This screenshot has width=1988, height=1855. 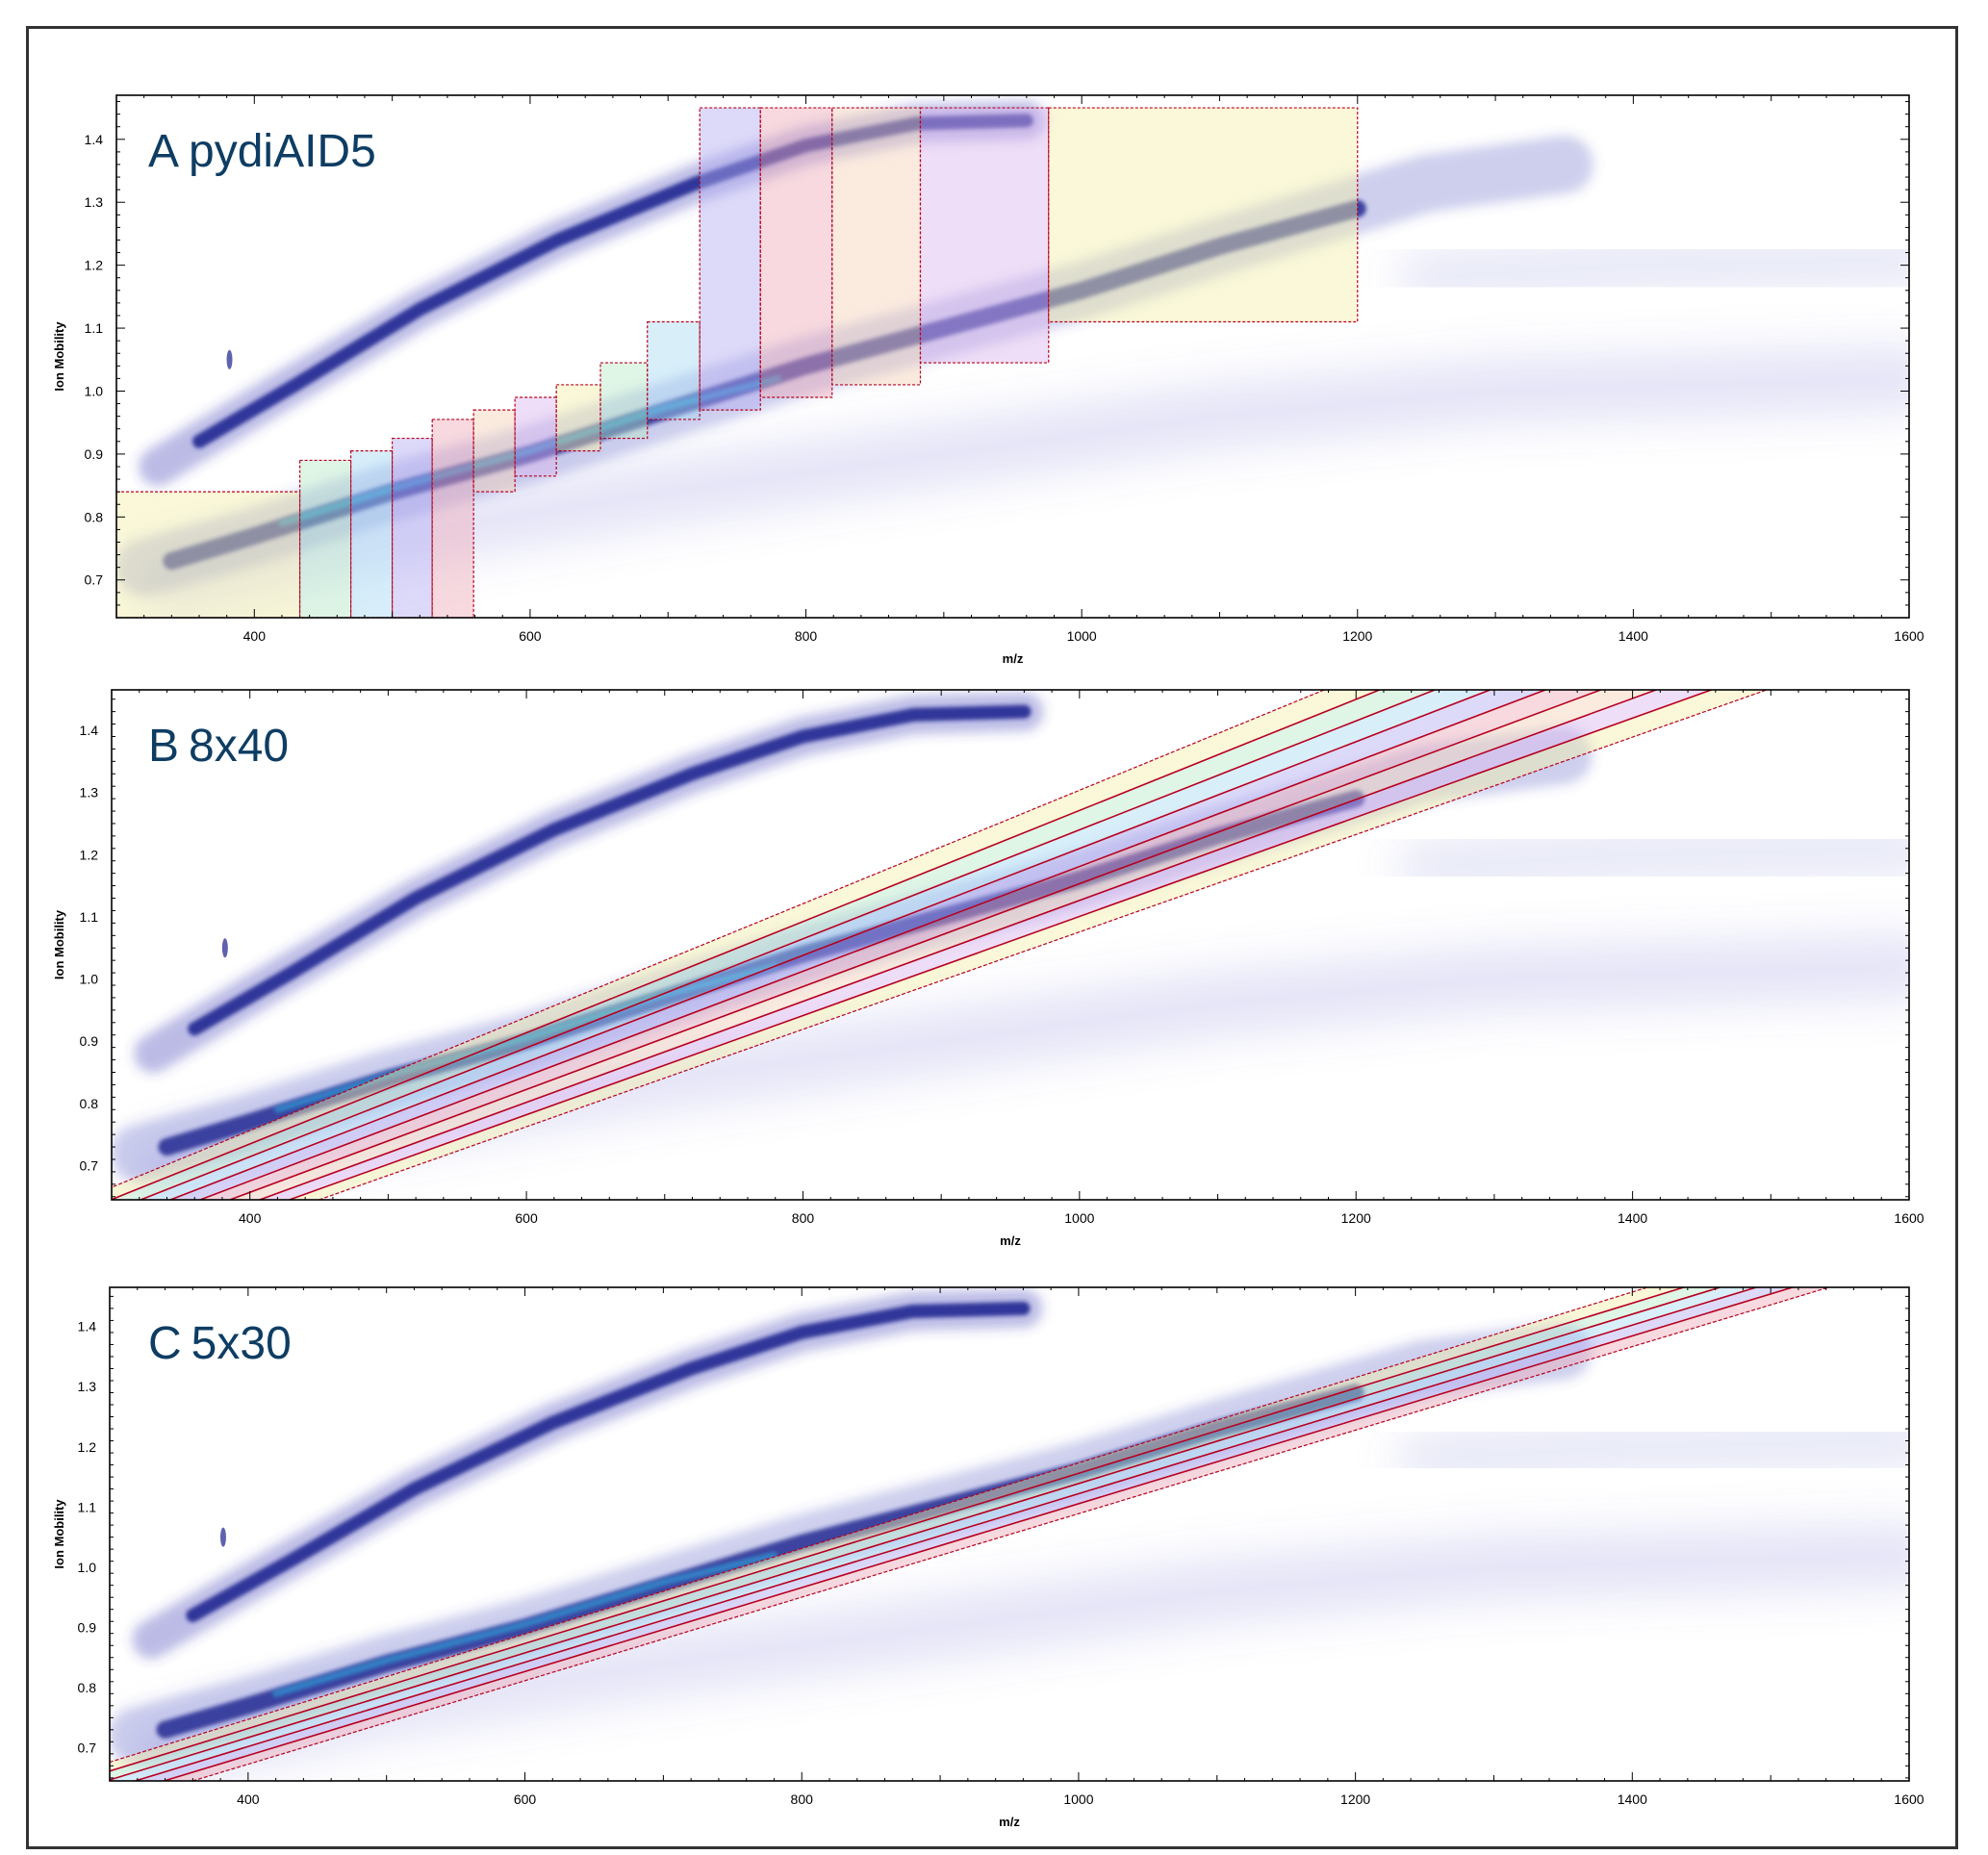 I want to click on panel-b-title: B 8x40, so click(x=218, y=747).